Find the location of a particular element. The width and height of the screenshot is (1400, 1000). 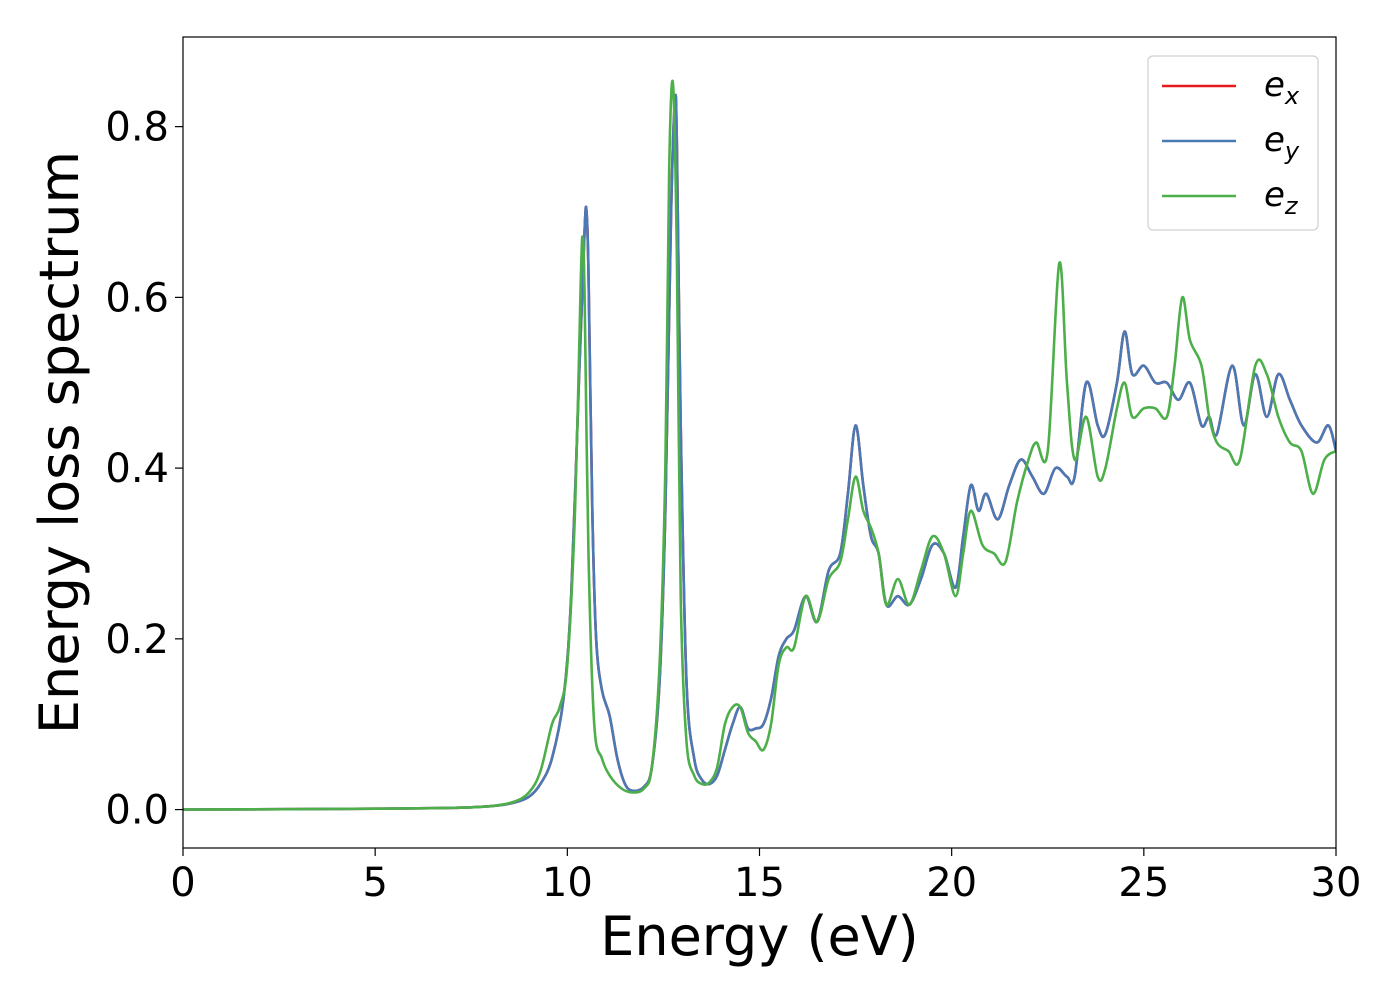

legend-label-z: ez is located at coordinates (1281, 197).